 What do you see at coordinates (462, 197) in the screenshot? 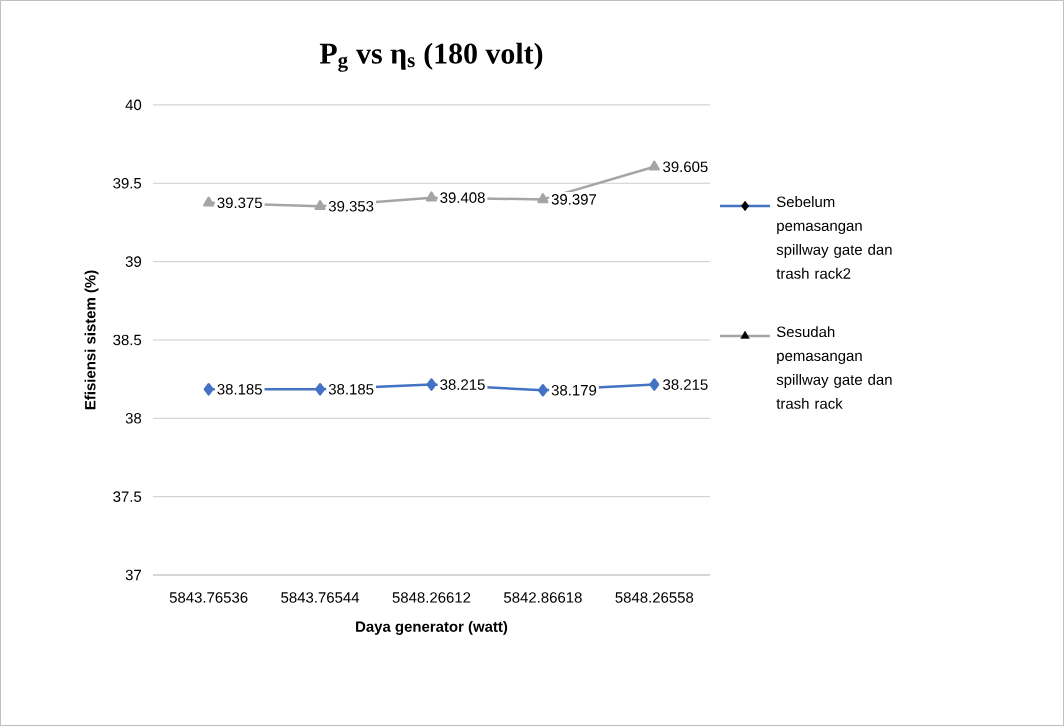
I see `data-label: 39.408` at bounding box center [462, 197].